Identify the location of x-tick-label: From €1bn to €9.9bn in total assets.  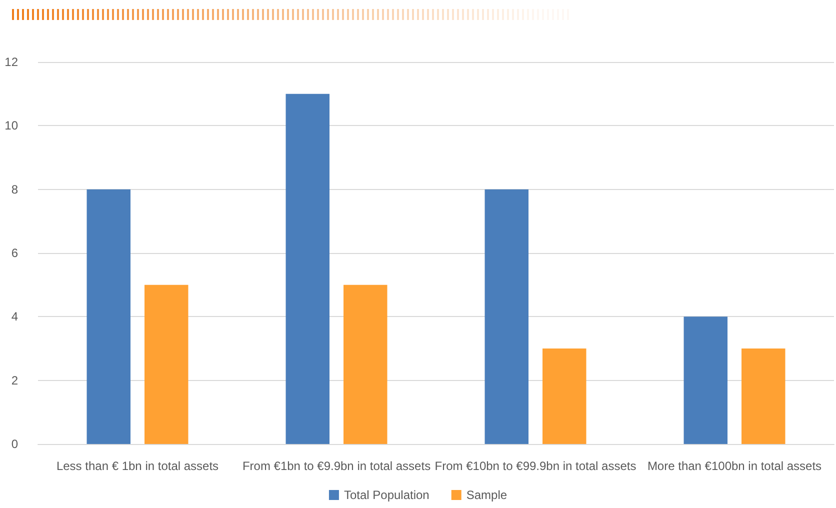
(336, 466).